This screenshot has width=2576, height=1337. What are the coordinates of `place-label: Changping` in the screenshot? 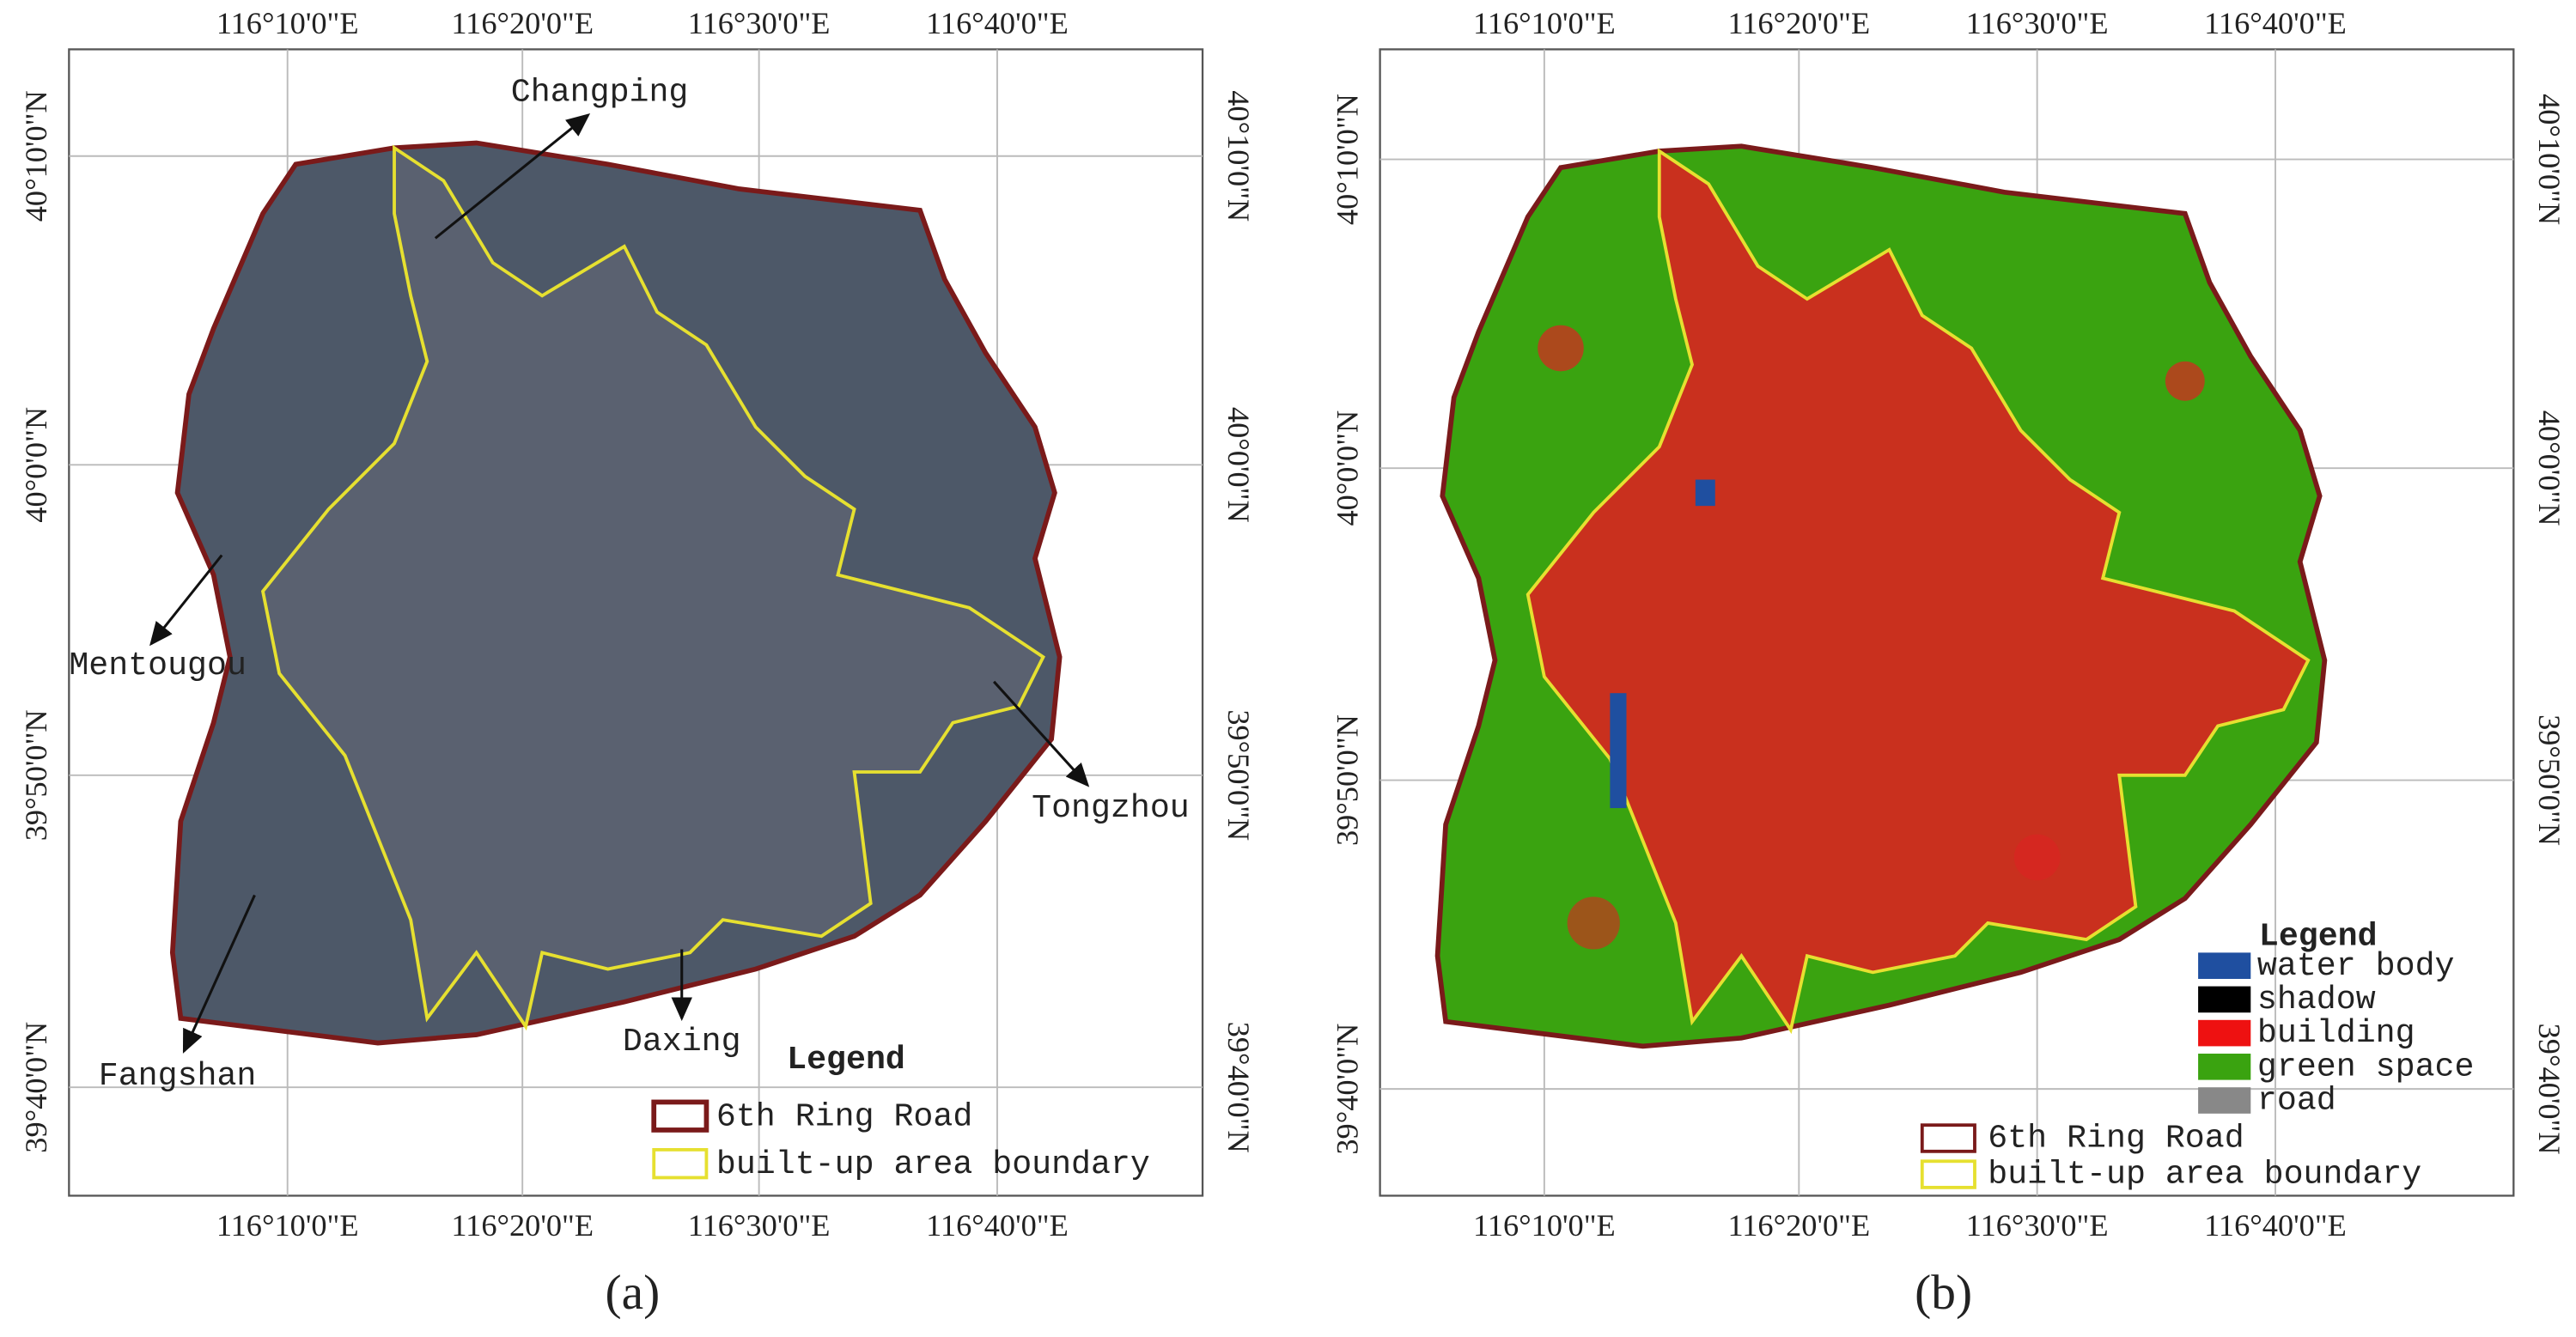 It's located at (600, 92).